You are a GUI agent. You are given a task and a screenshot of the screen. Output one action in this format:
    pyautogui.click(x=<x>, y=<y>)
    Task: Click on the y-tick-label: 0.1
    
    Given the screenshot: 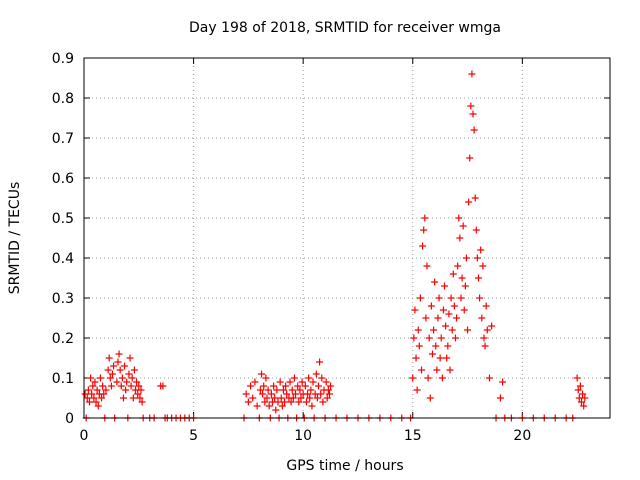 What is the action you would take?
    pyautogui.click(x=63, y=379)
    